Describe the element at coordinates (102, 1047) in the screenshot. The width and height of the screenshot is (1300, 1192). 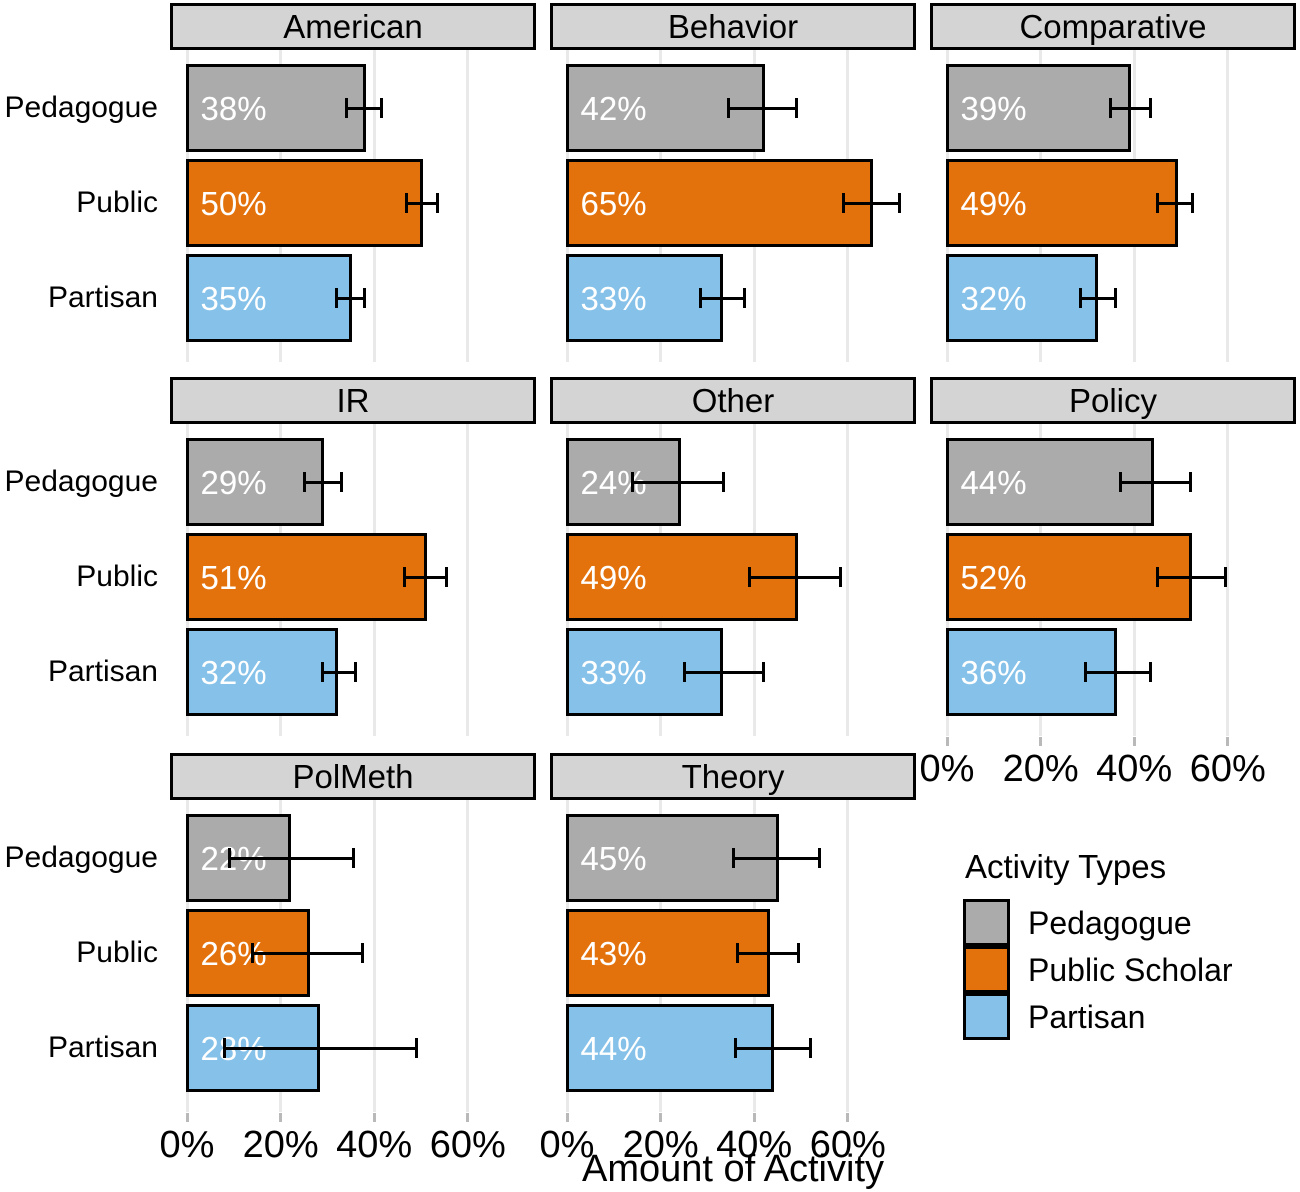
I see `row-label-partisan: Partisan` at that location.